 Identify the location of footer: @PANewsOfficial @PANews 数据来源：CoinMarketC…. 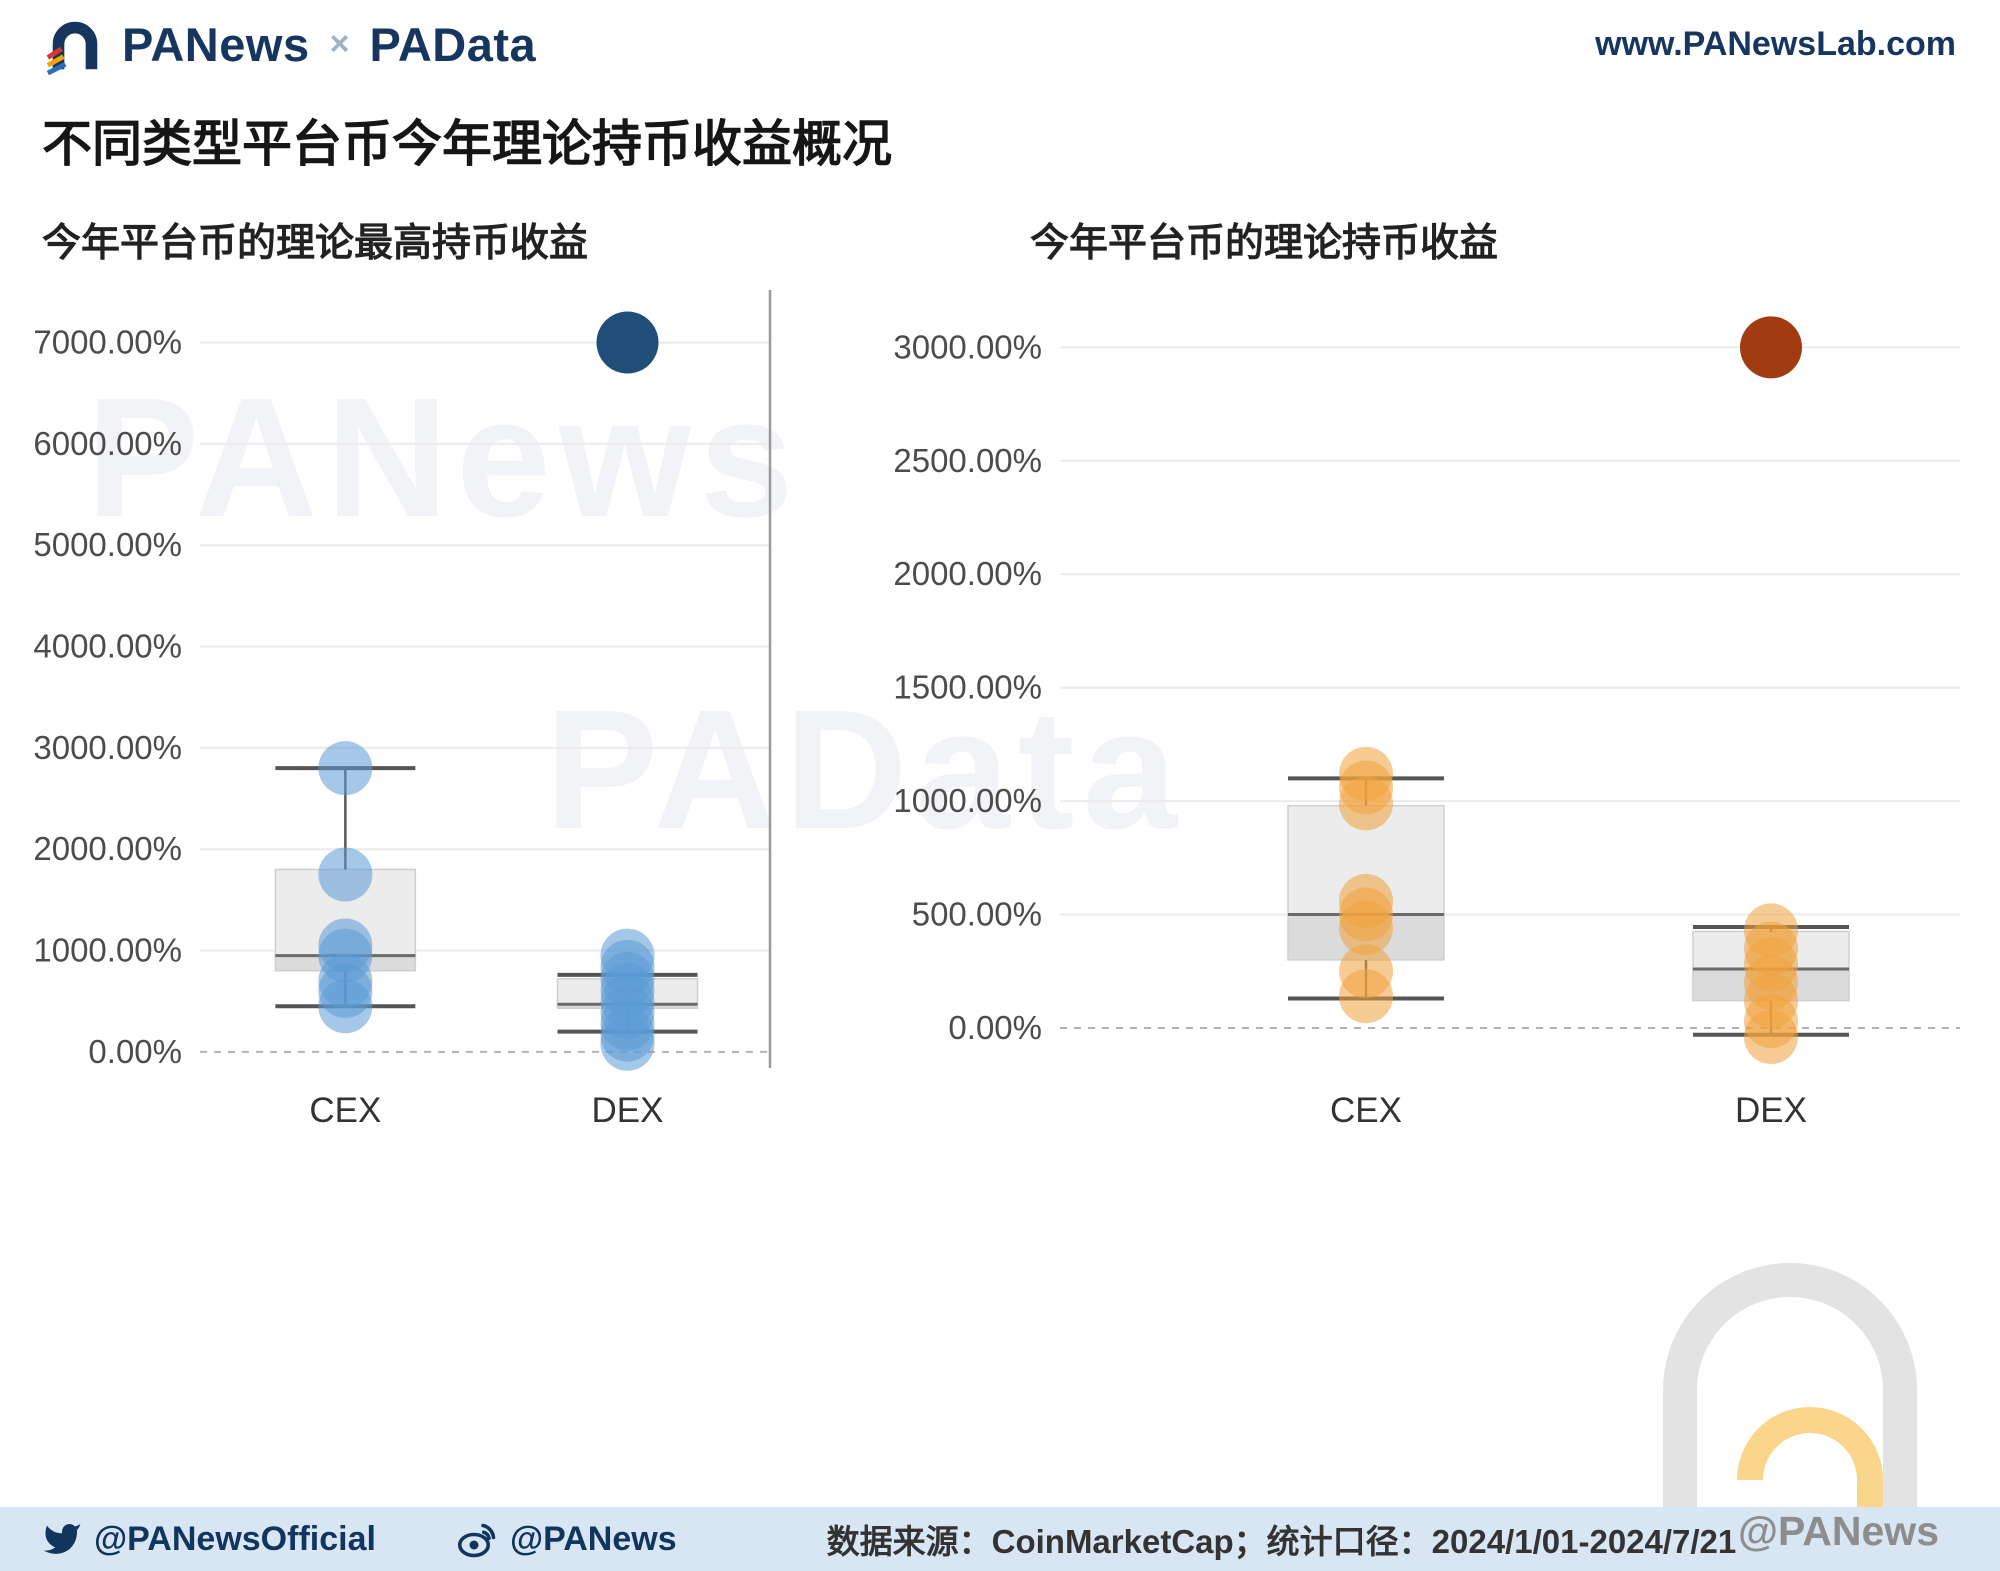
(1000, 1539).